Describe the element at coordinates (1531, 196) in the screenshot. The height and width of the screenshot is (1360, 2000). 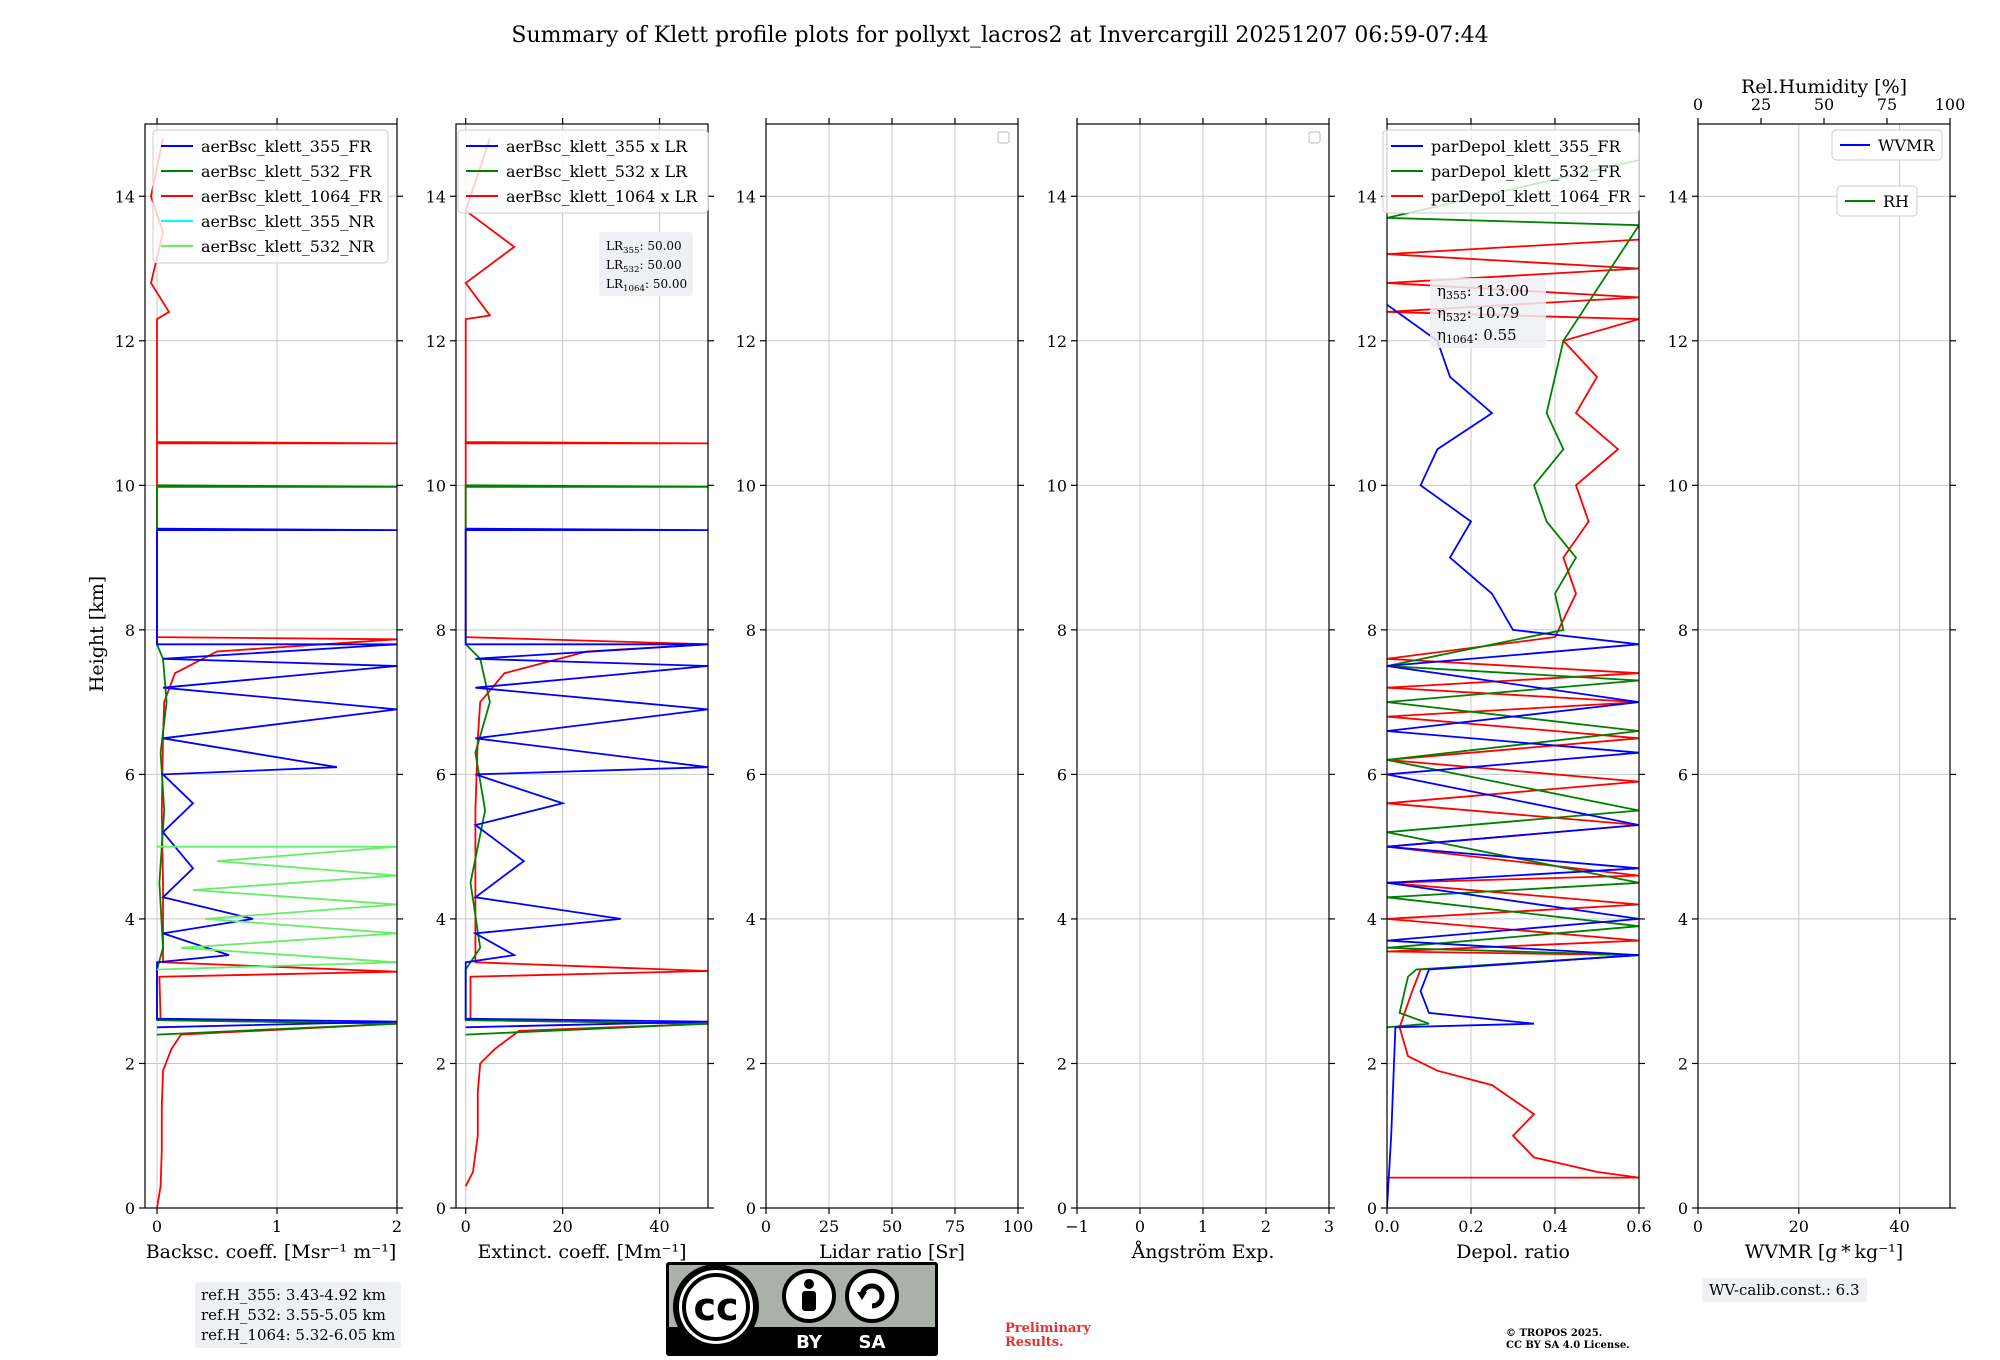
I see `legend-label: parDepol_klett_1064_FR` at that location.